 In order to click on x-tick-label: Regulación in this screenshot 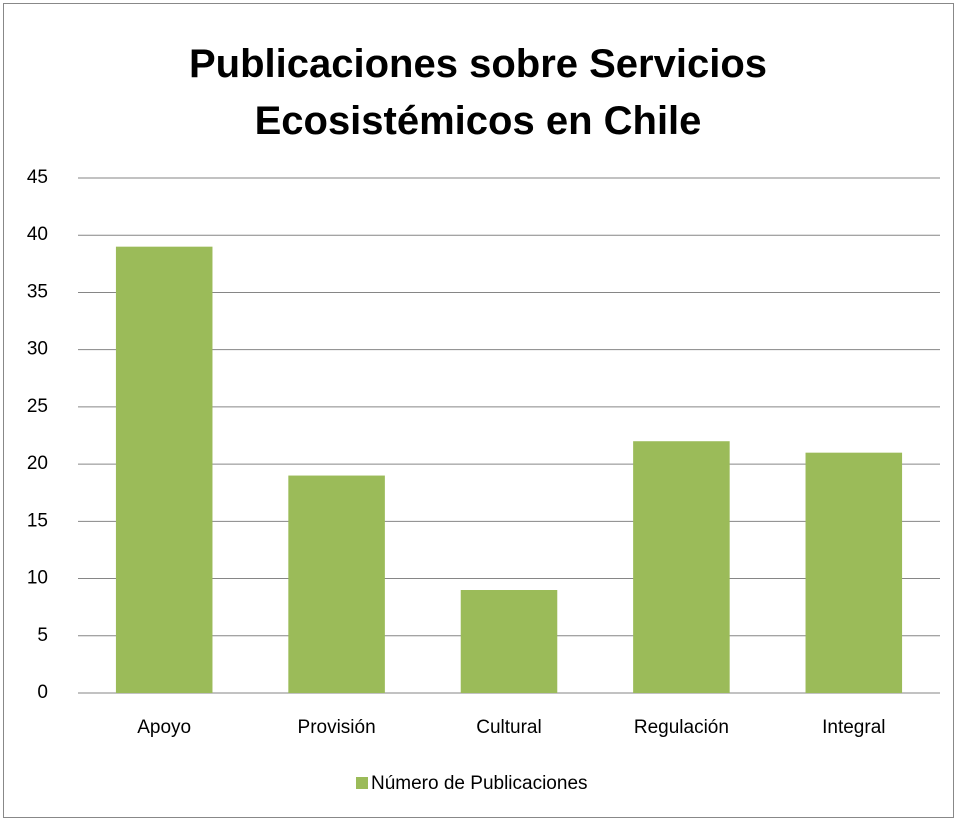, I will do `click(681, 727)`.